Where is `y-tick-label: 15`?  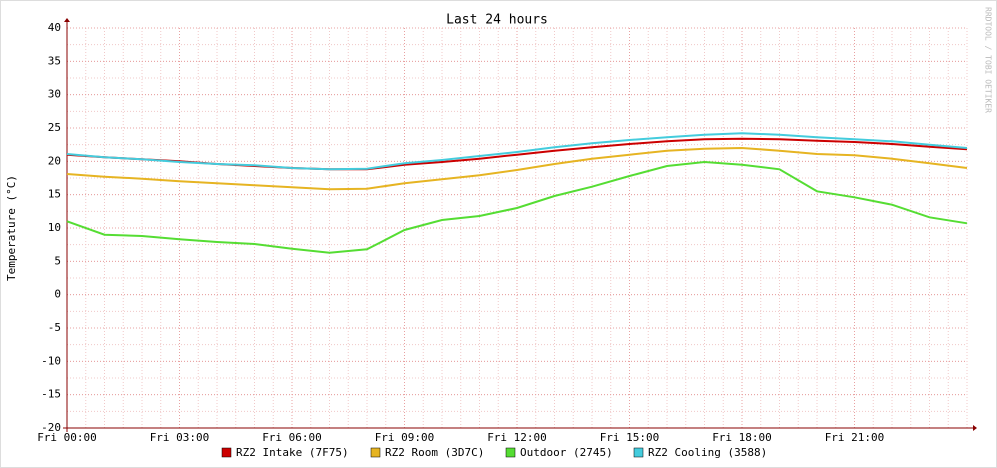
y-tick-label: 15 is located at coordinates (54, 194).